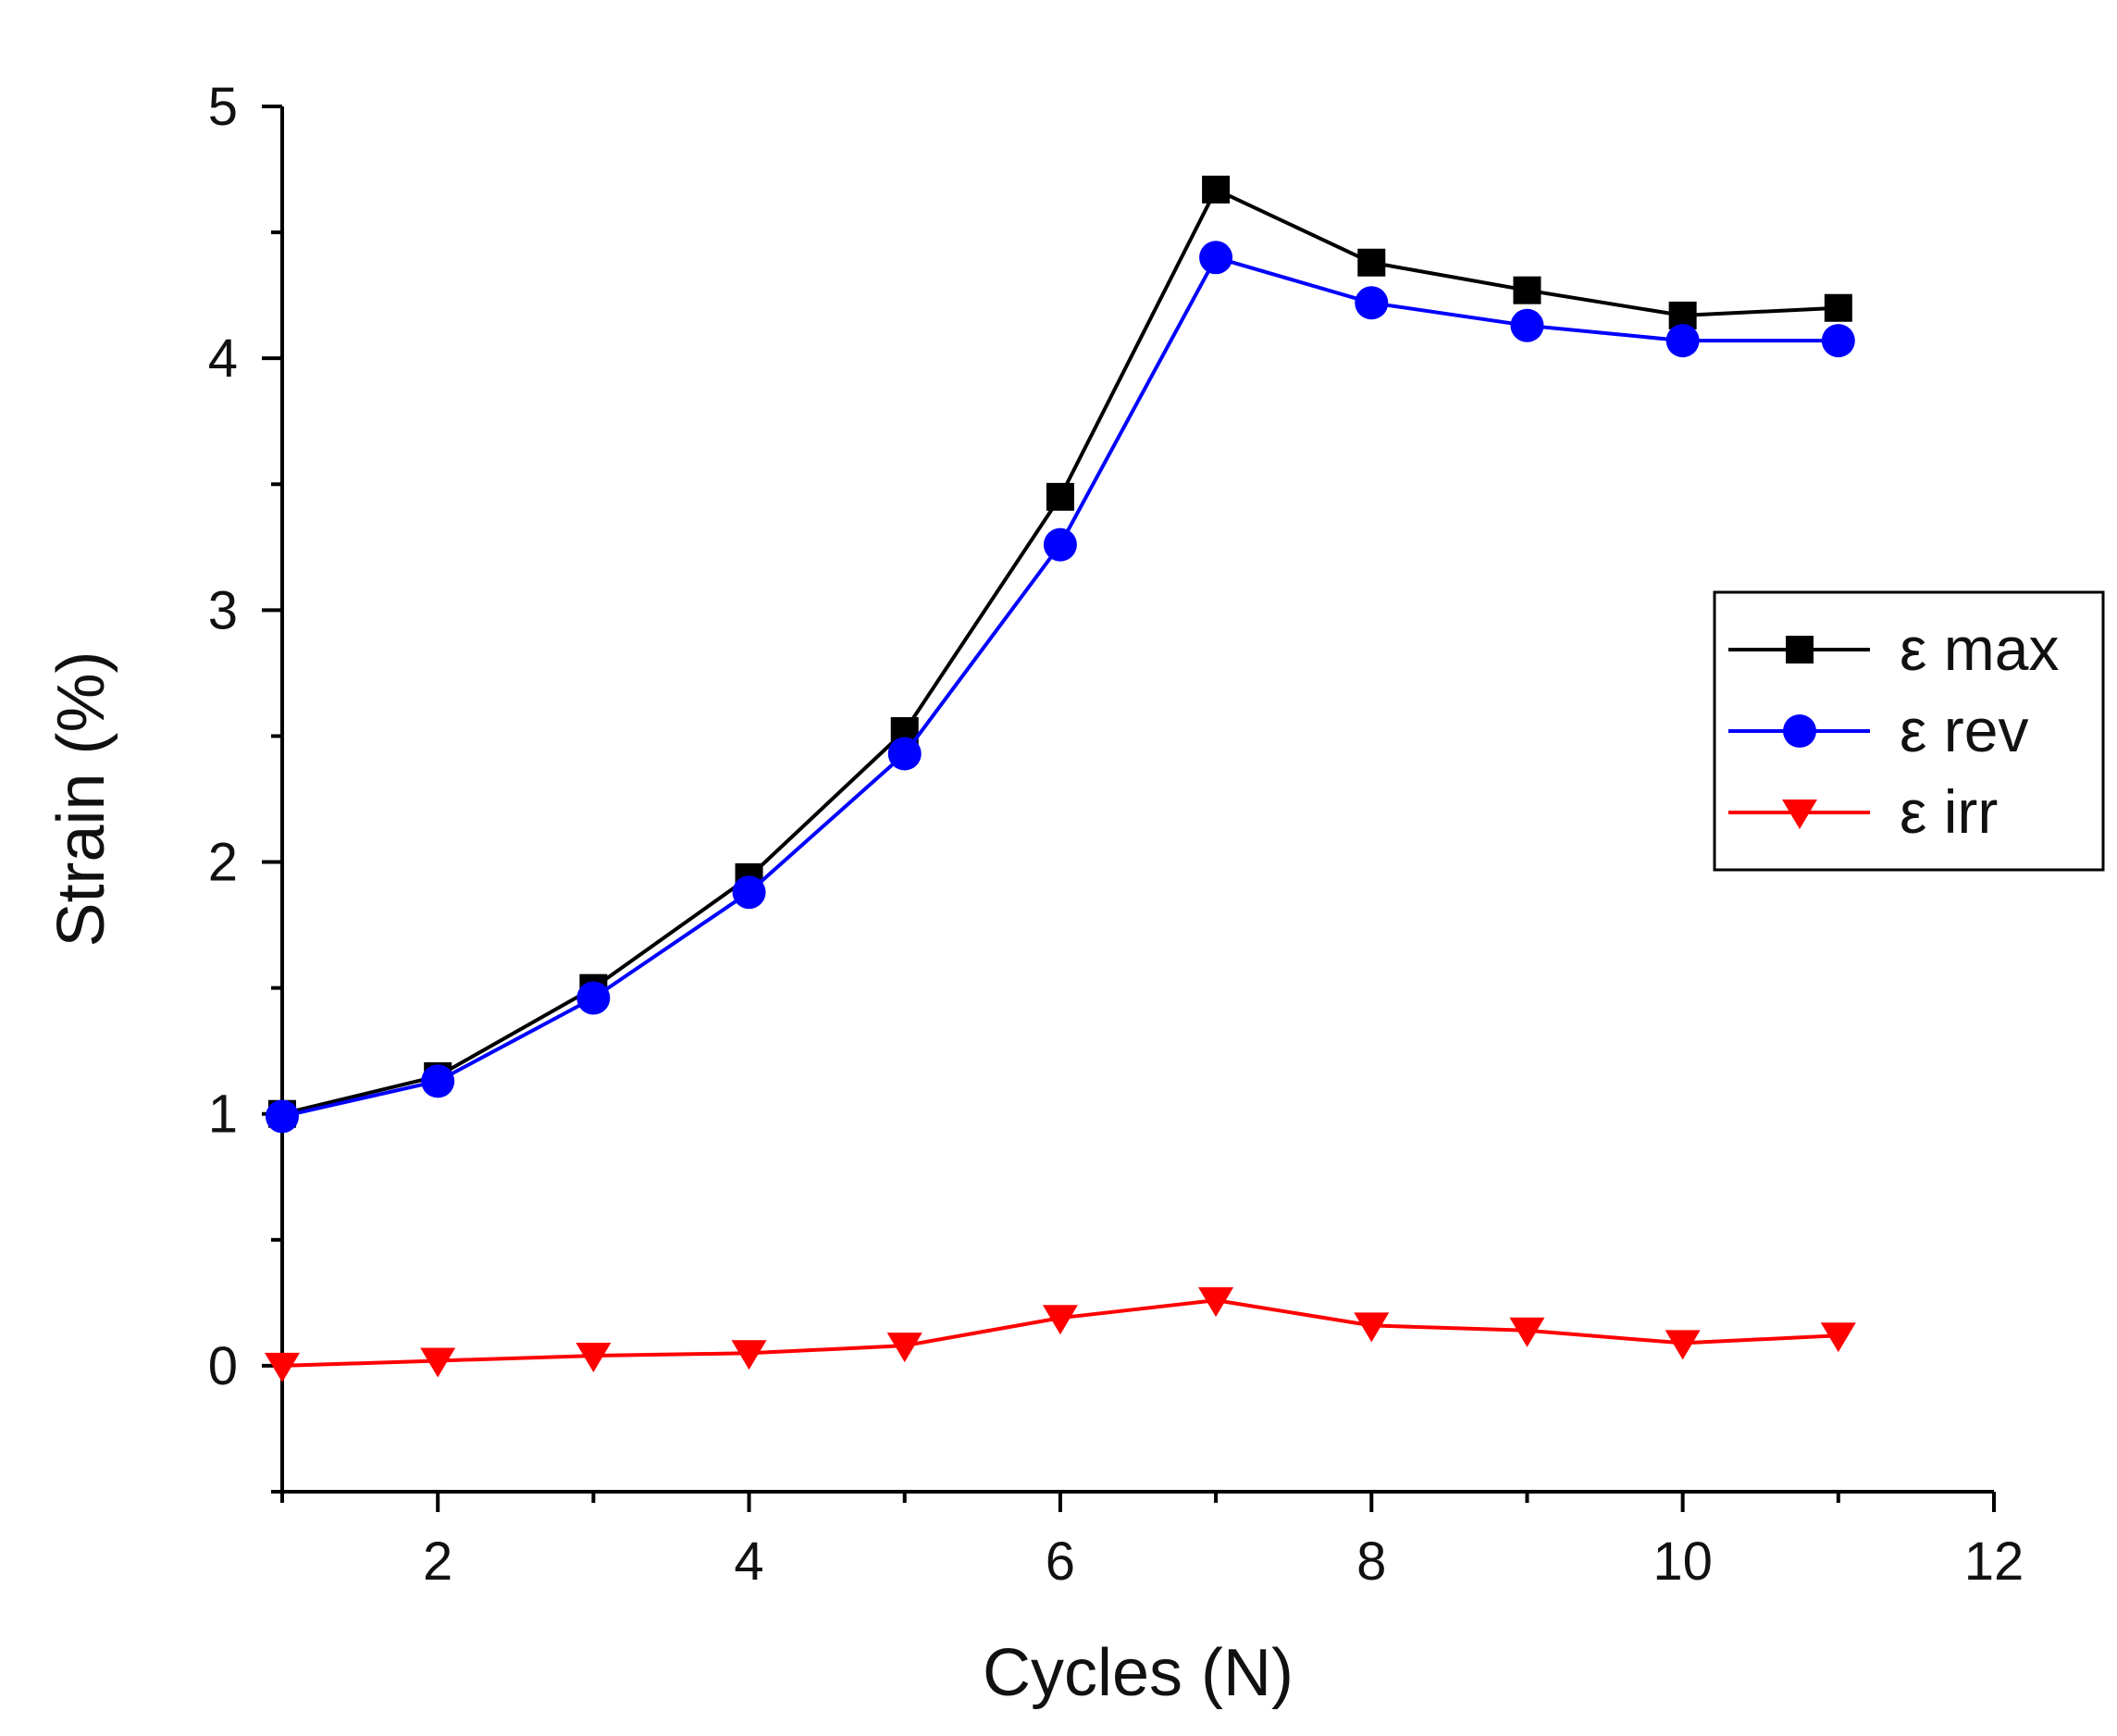 This screenshot has width=2117, height=1736. I want to click on x-ticks: 2 4 6 8 10 12, so click(1152, 1542).